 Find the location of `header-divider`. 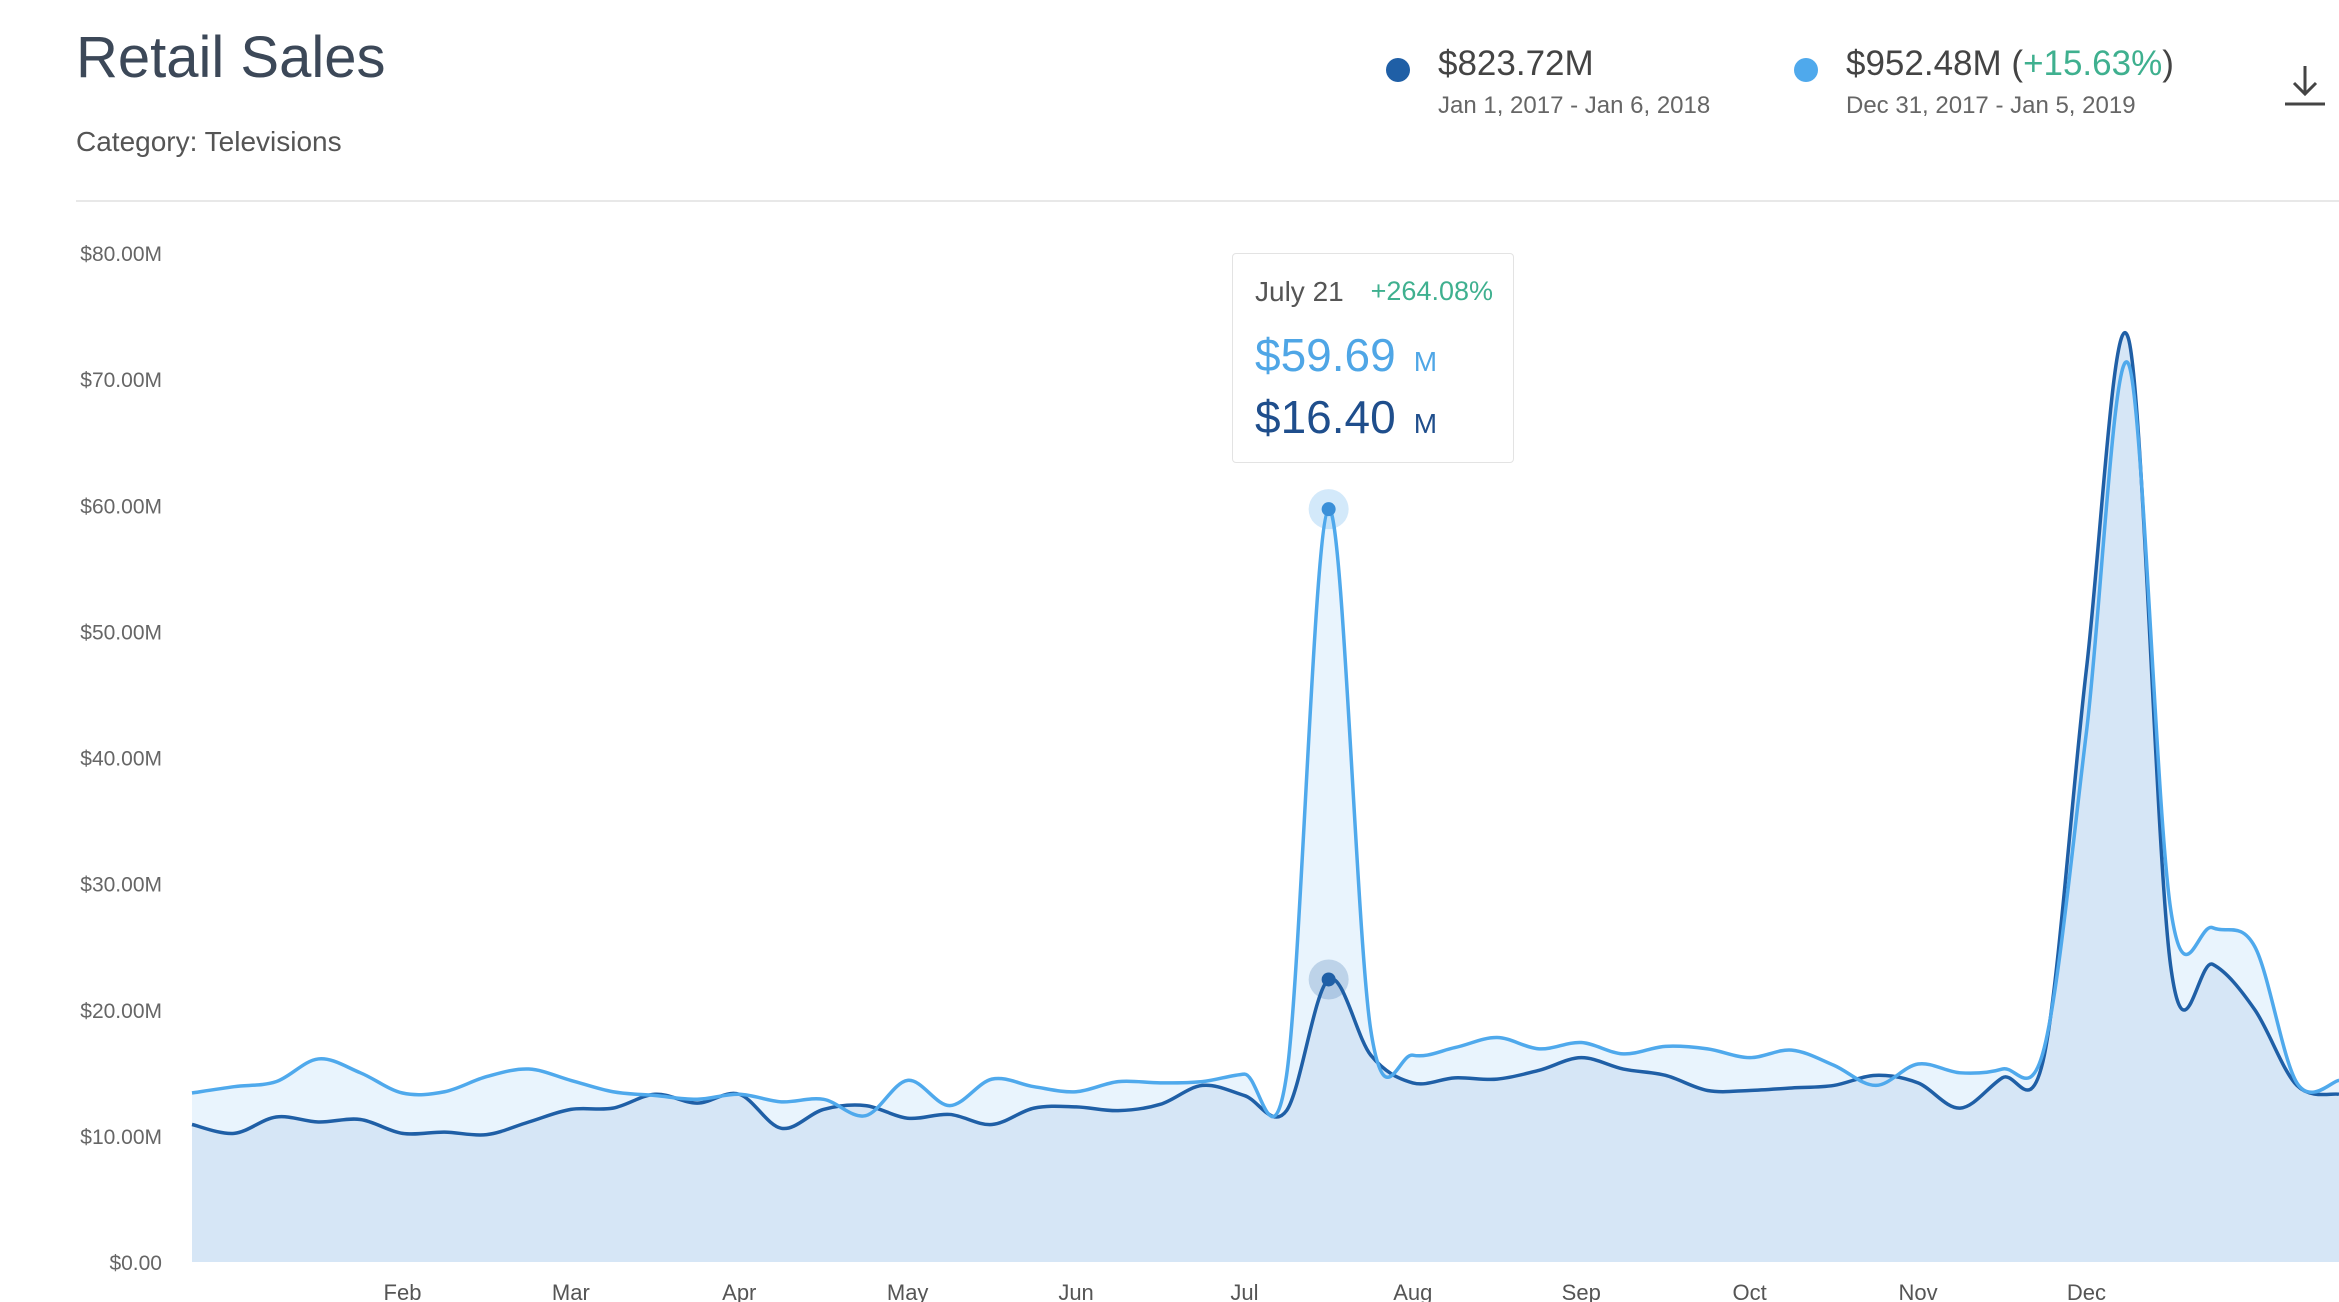

header-divider is located at coordinates (1207, 201).